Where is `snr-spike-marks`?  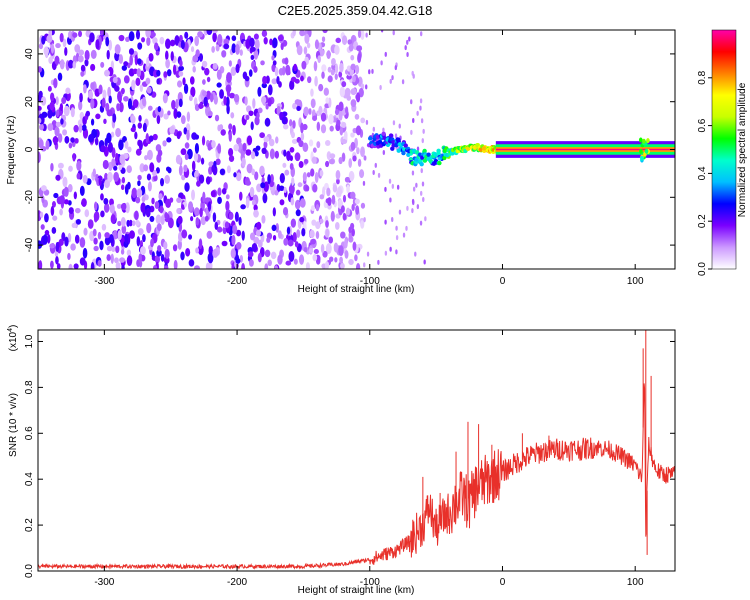
snr-spike-marks is located at coordinates (537, 442).